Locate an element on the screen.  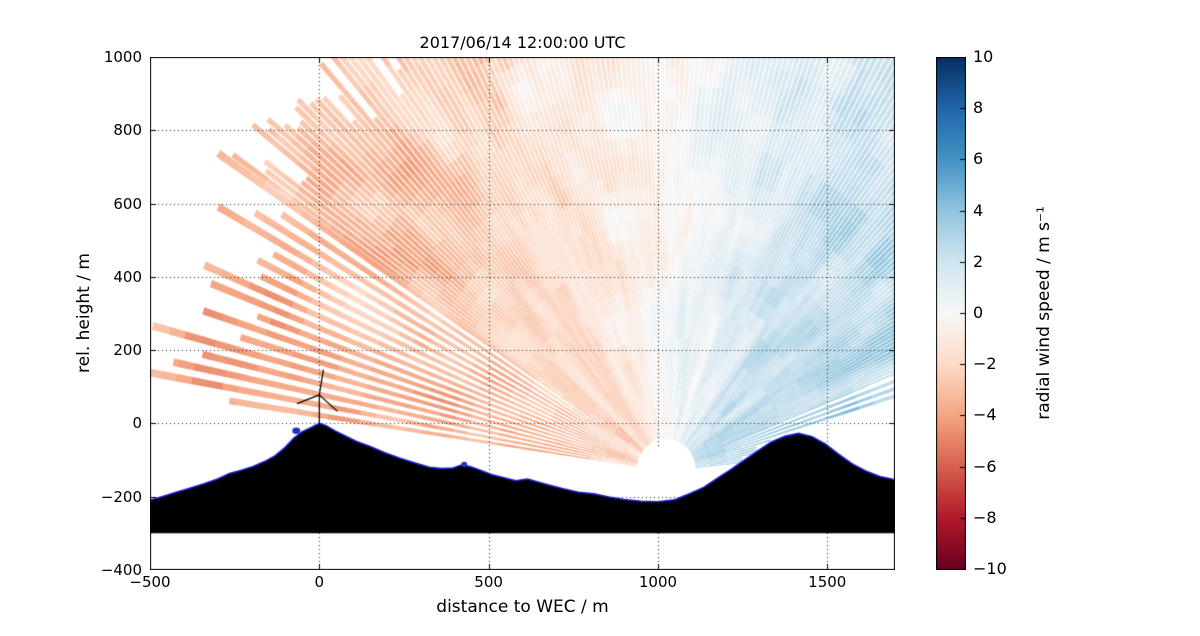
y-tick-label: −200 is located at coordinates (121, 496).